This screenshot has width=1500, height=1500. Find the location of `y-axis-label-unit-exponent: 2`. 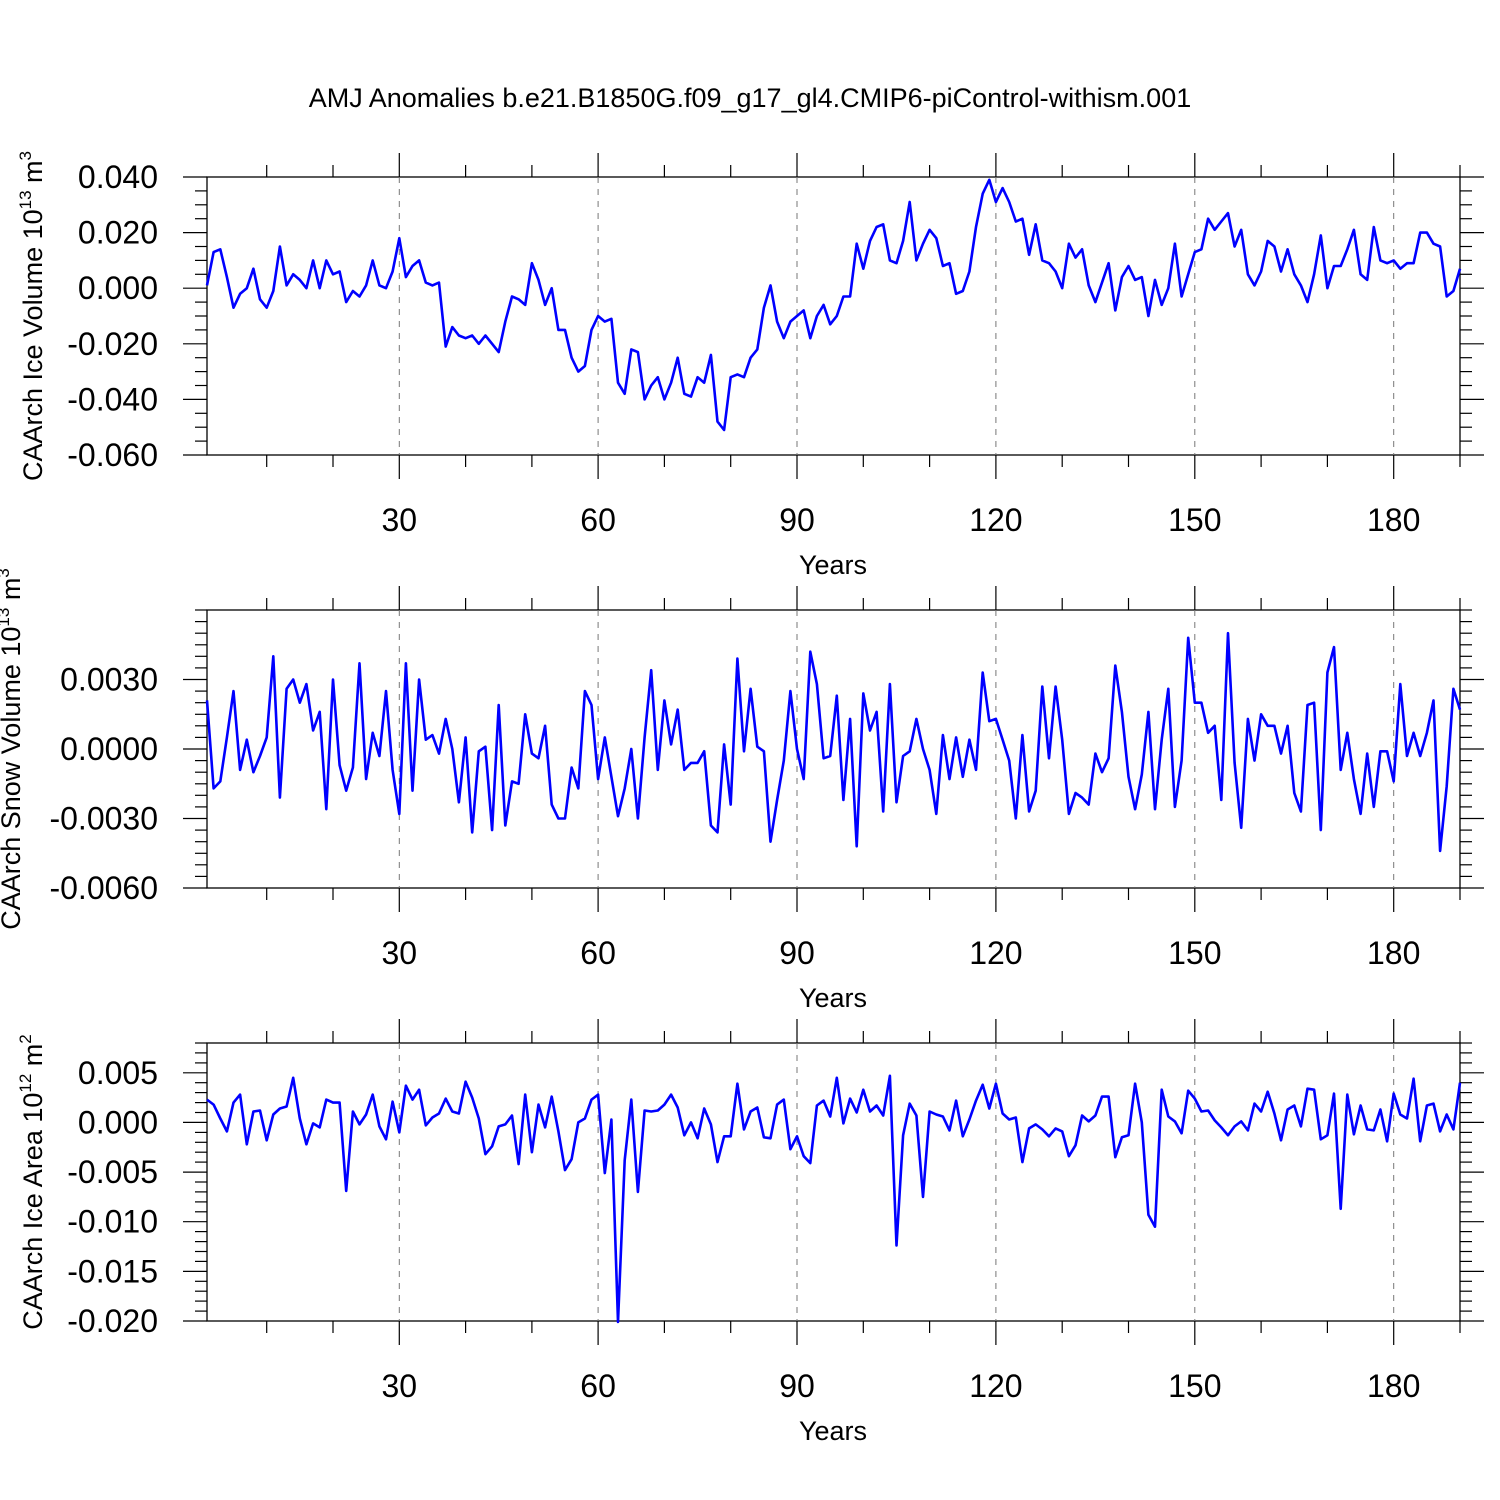

y-axis-label-unit-exponent: 2 is located at coordinates (25, 1038).